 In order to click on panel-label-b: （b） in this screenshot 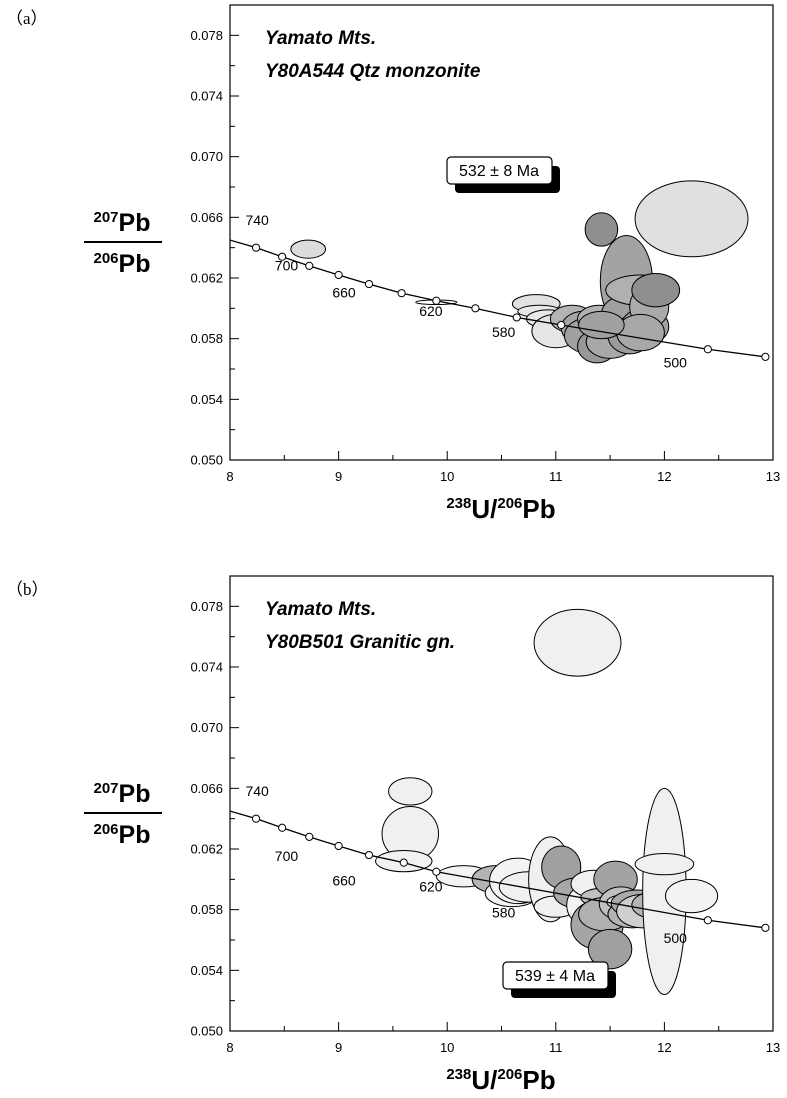, I will do `click(27, 589)`.